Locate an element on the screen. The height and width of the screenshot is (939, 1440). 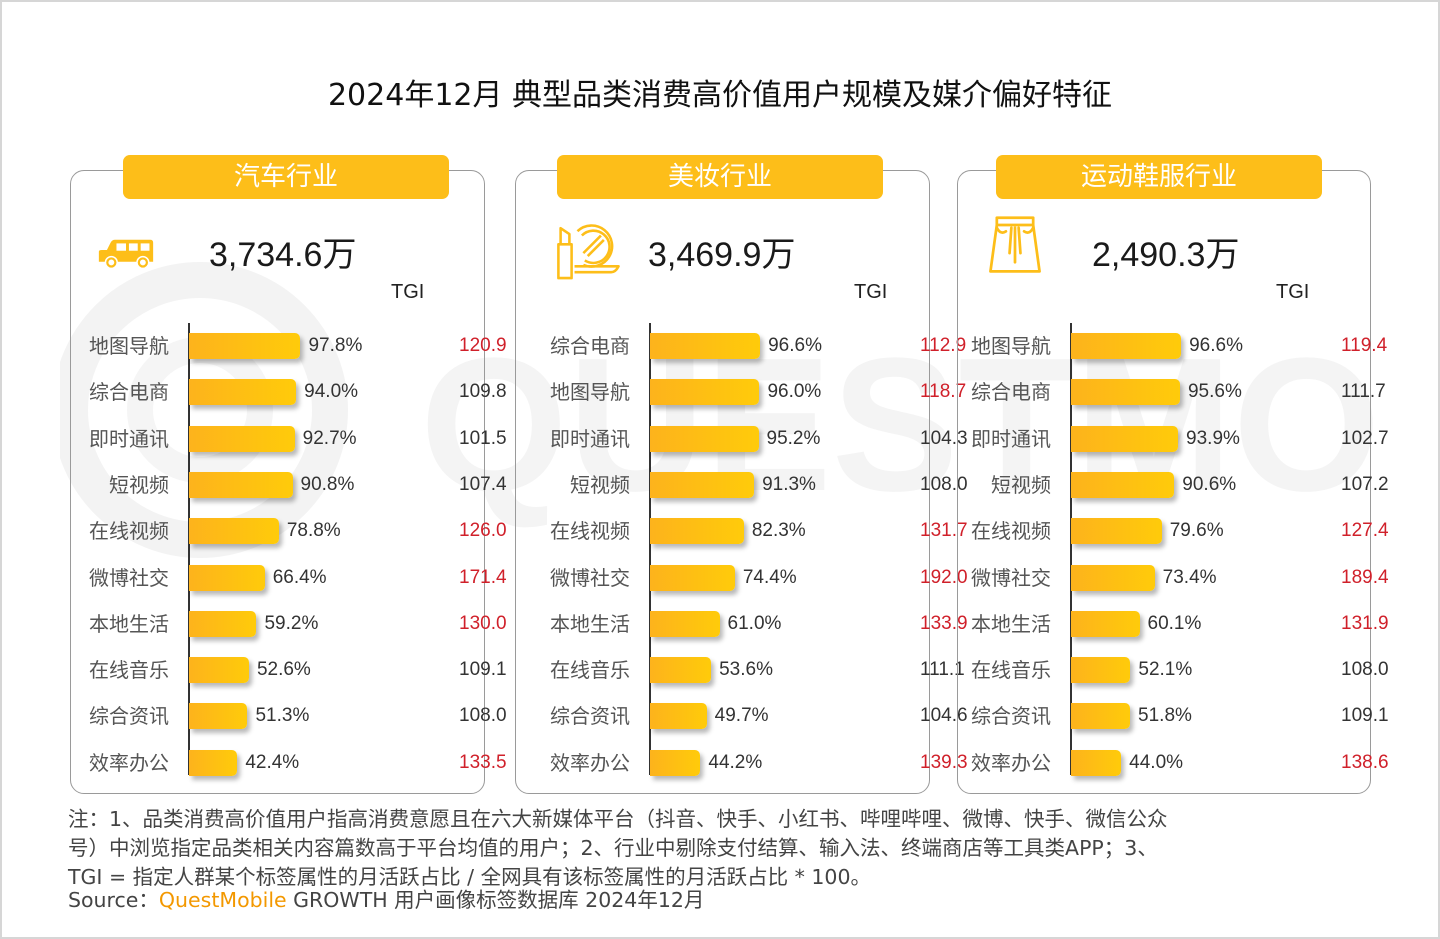
bar-row: 地图导航 96.0% 118.7 is located at coordinates (758, 392).